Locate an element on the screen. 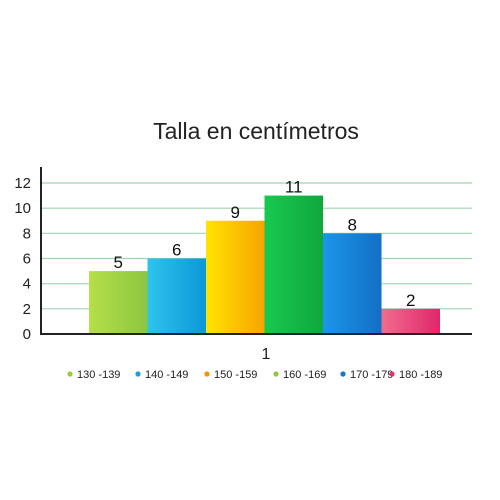 This screenshot has height=500, width=500. bar-value-label: 2 is located at coordinates (410, 300).